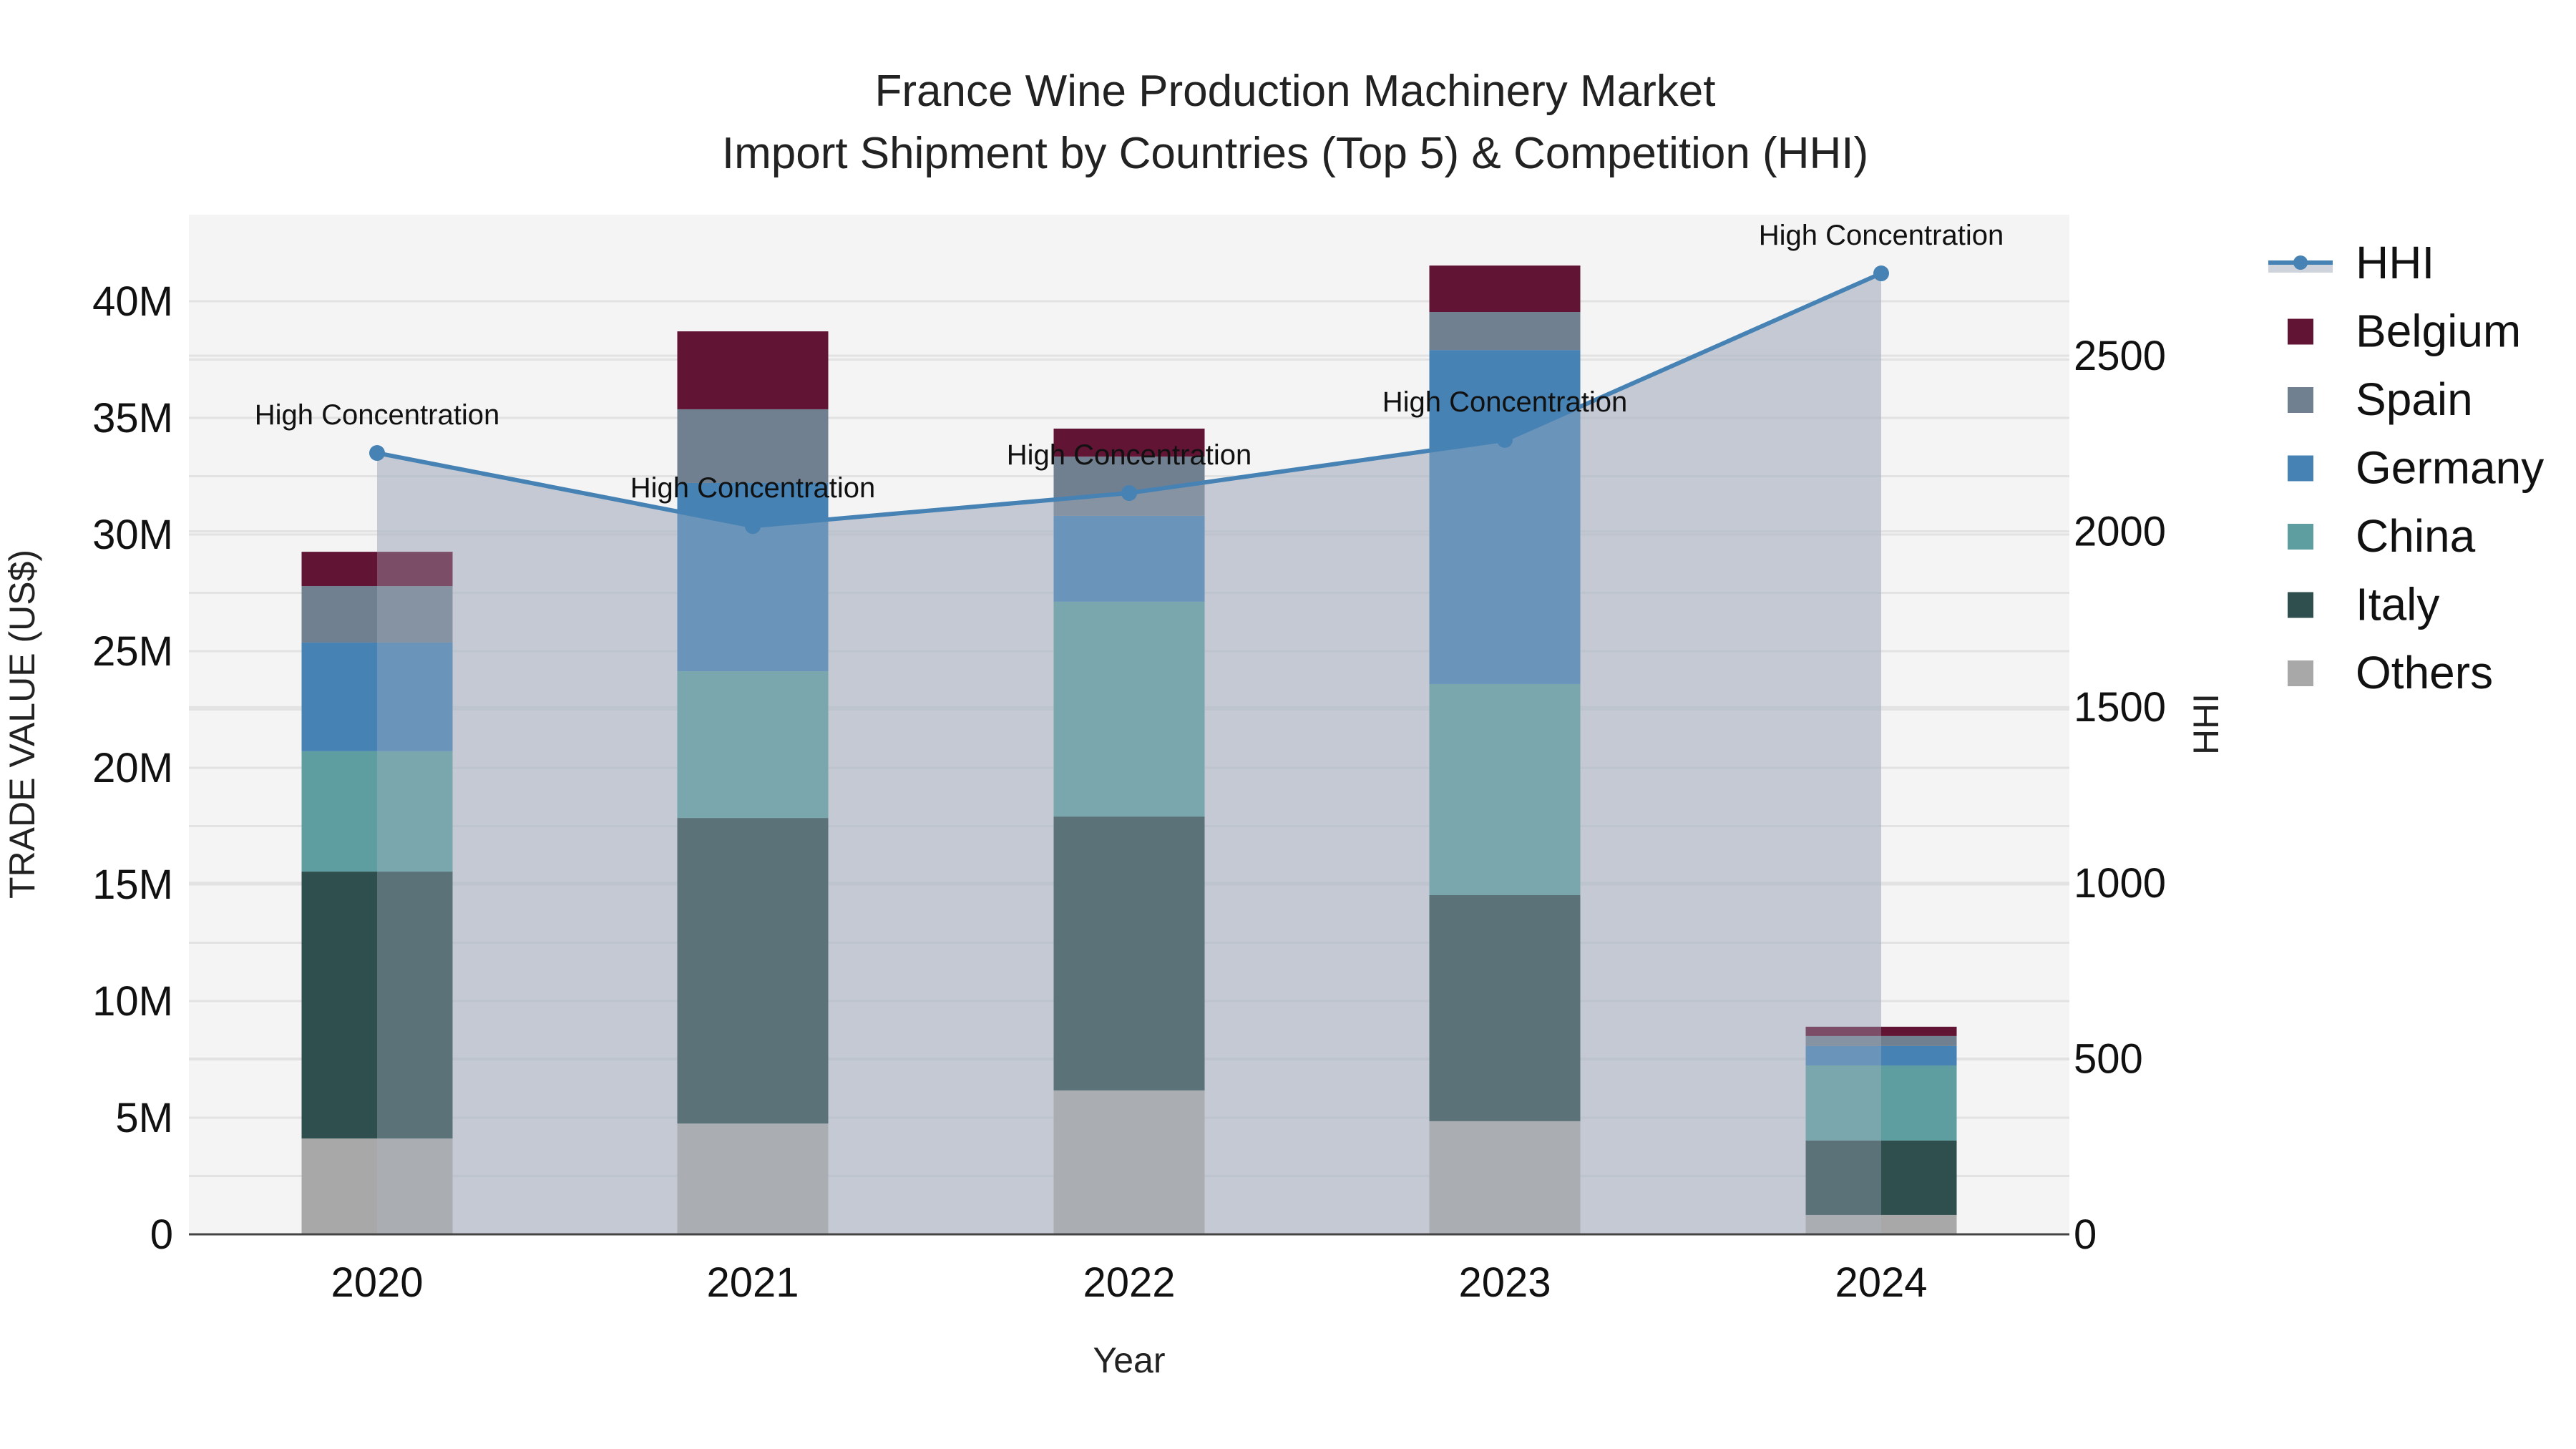 The width and height of the screenshot is (2576, 1449). What do you see at coordinates (2450, 468) in the screenshot?
I see `legend-label: Germany` at bounding box center [2450, 468].